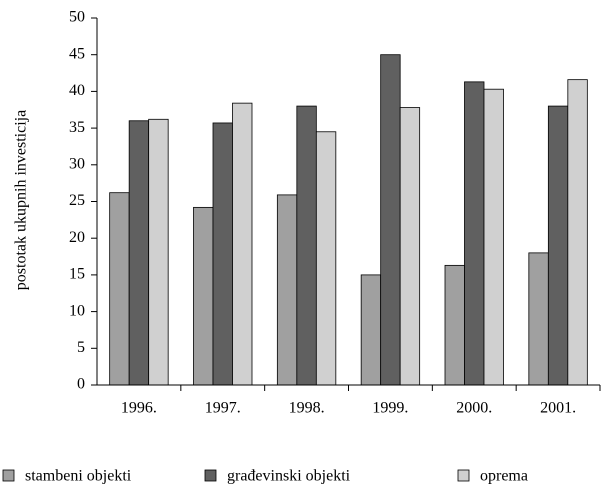 This screenshot has width=607, height=490. I want to click on y-tick-label: 25, so click(77, 200).